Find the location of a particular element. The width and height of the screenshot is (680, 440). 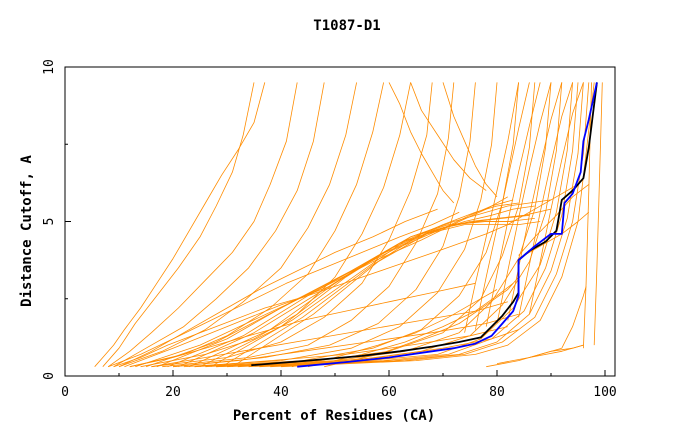

y-tick-label: 10 is located at coordinates (49, 67).